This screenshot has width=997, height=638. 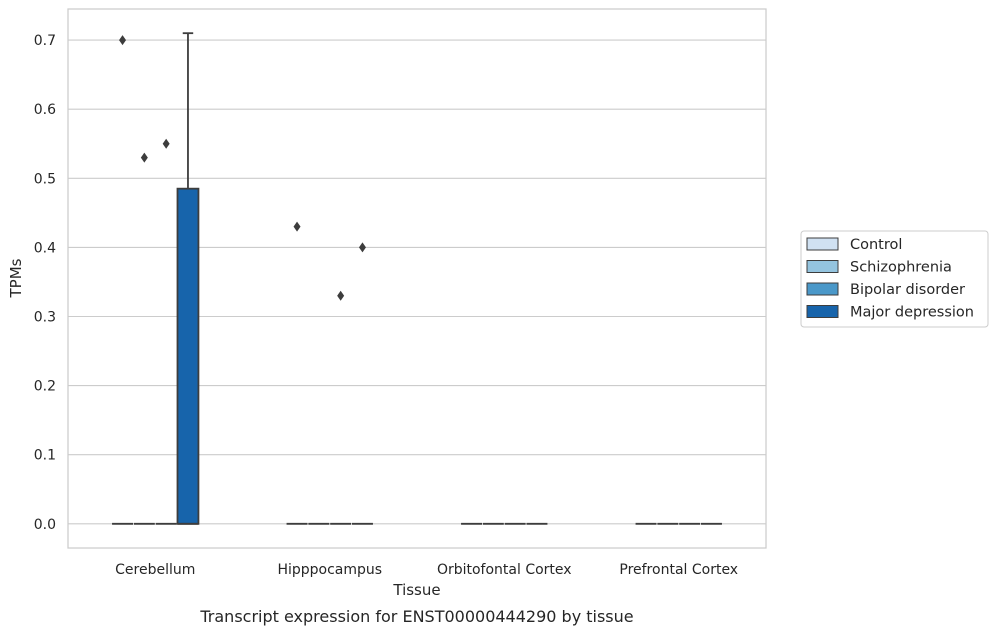 I want to click on x-tick-label: Cerebellum, so click(x=155, y=570).